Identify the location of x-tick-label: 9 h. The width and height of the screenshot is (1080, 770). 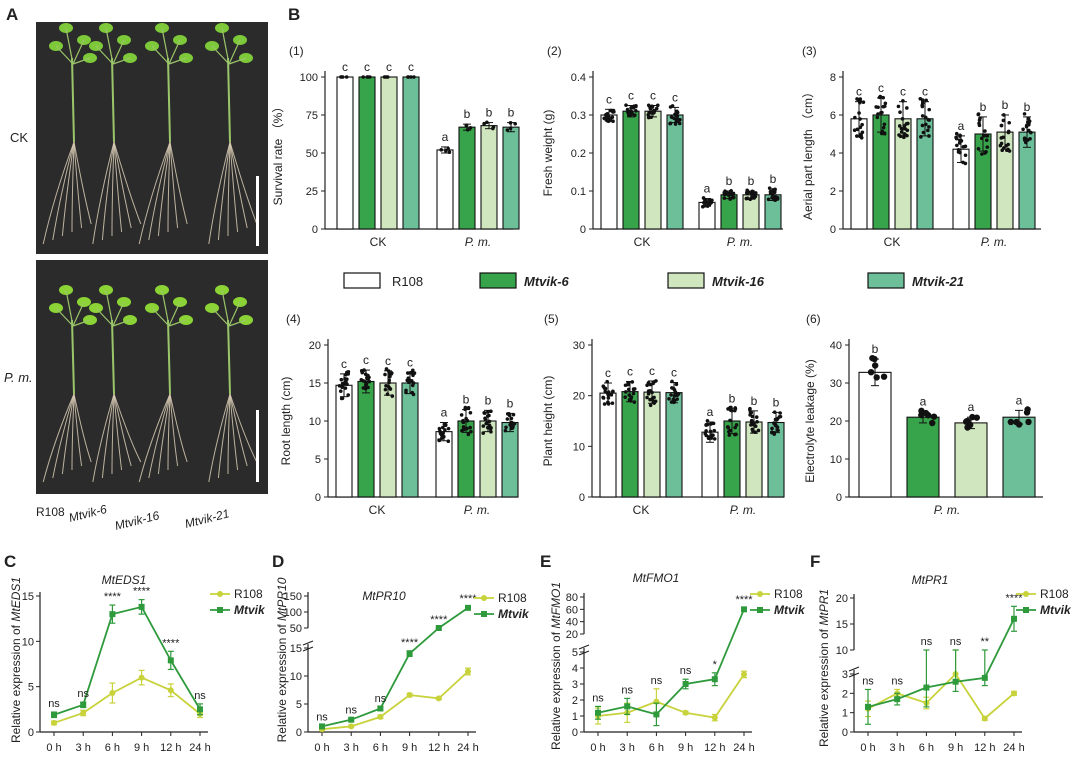
(685, 748).